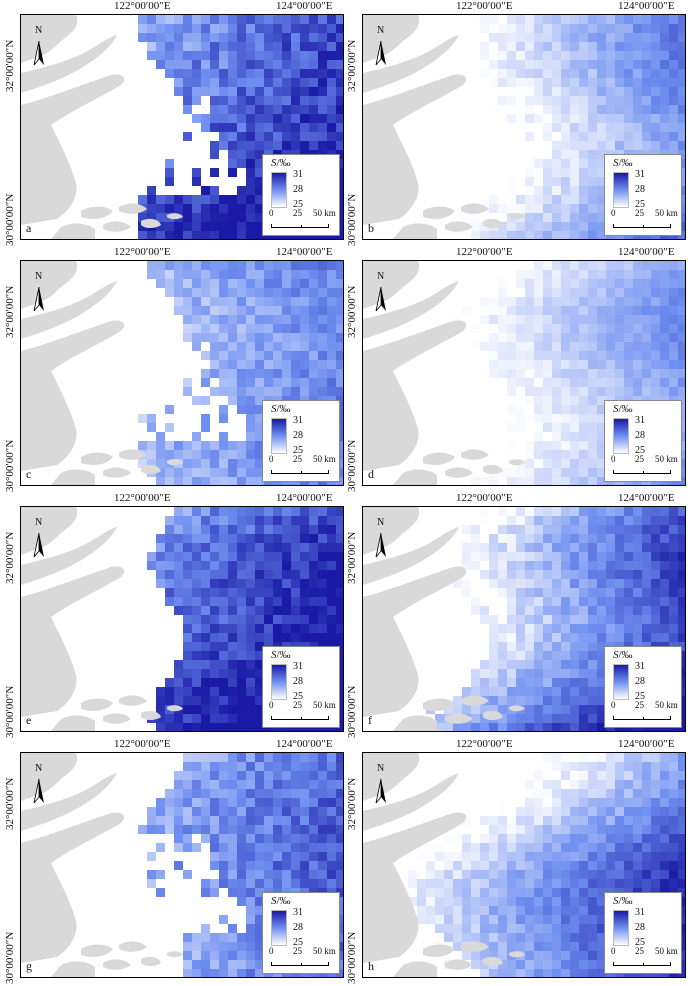 The height and width of the screenshot is (986, 700). What do you see at coordinates (29, 966) in the screenshot?
I see `panel-letter: g` at bounding box center [29, 966].